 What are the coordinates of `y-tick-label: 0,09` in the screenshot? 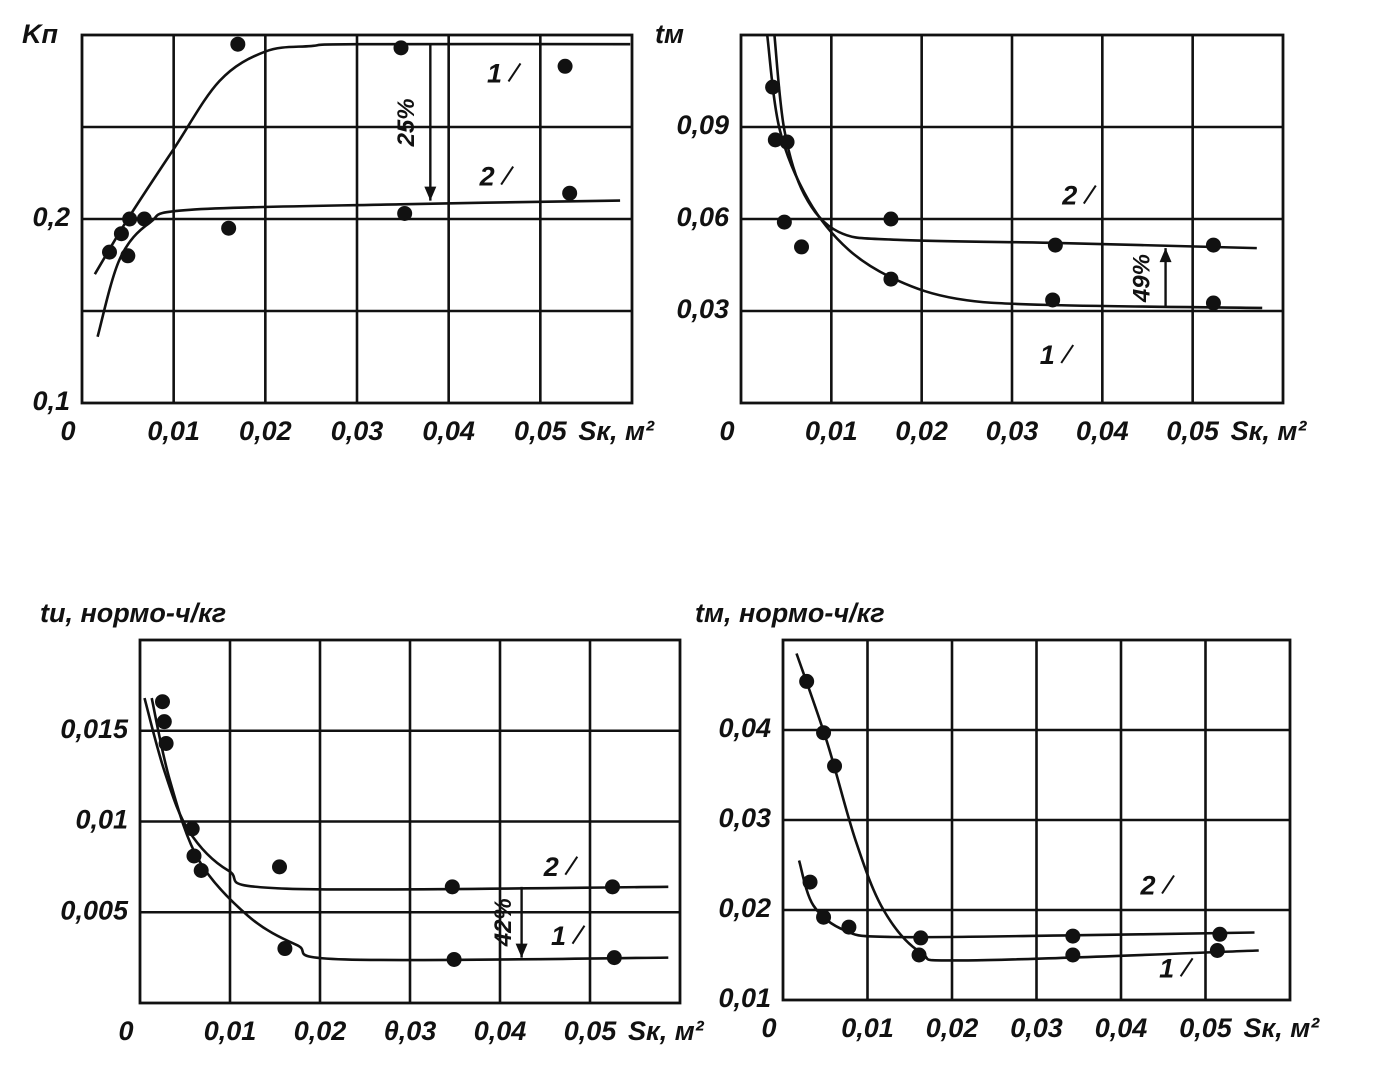 It's located at (702, 125).